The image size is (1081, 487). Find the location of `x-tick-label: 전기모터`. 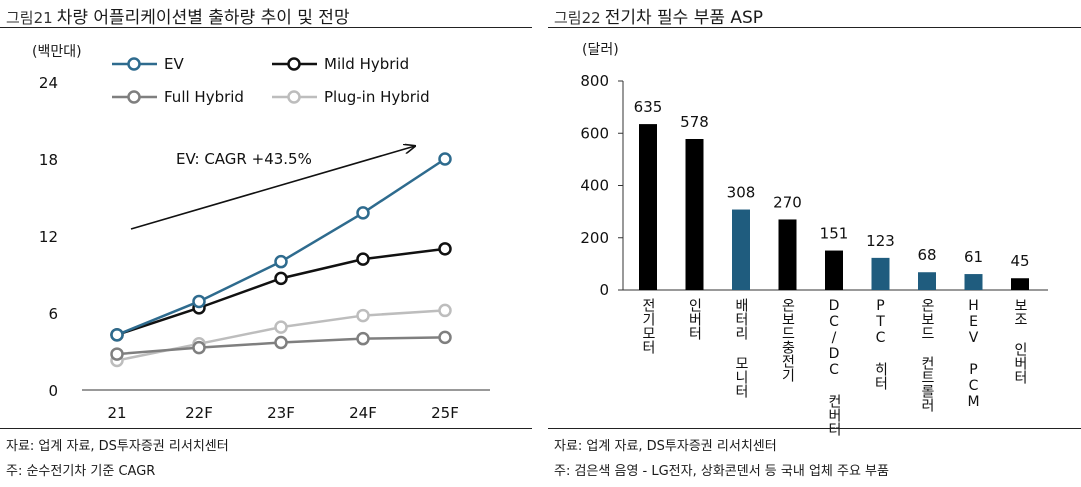

x-tick-label: 전기모터 is located at coordinates (648, 326).